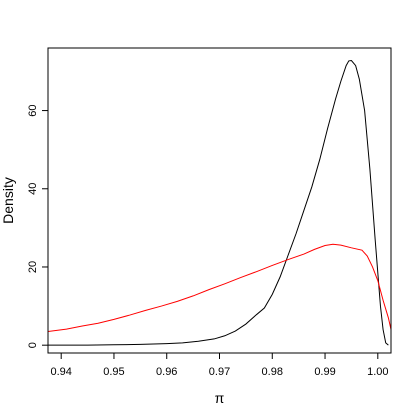 This screenshot has height=415, width=416. Describe the element at coordinates (33, 345) in the screenshot. I see `y-tick-label: 0` at that location.